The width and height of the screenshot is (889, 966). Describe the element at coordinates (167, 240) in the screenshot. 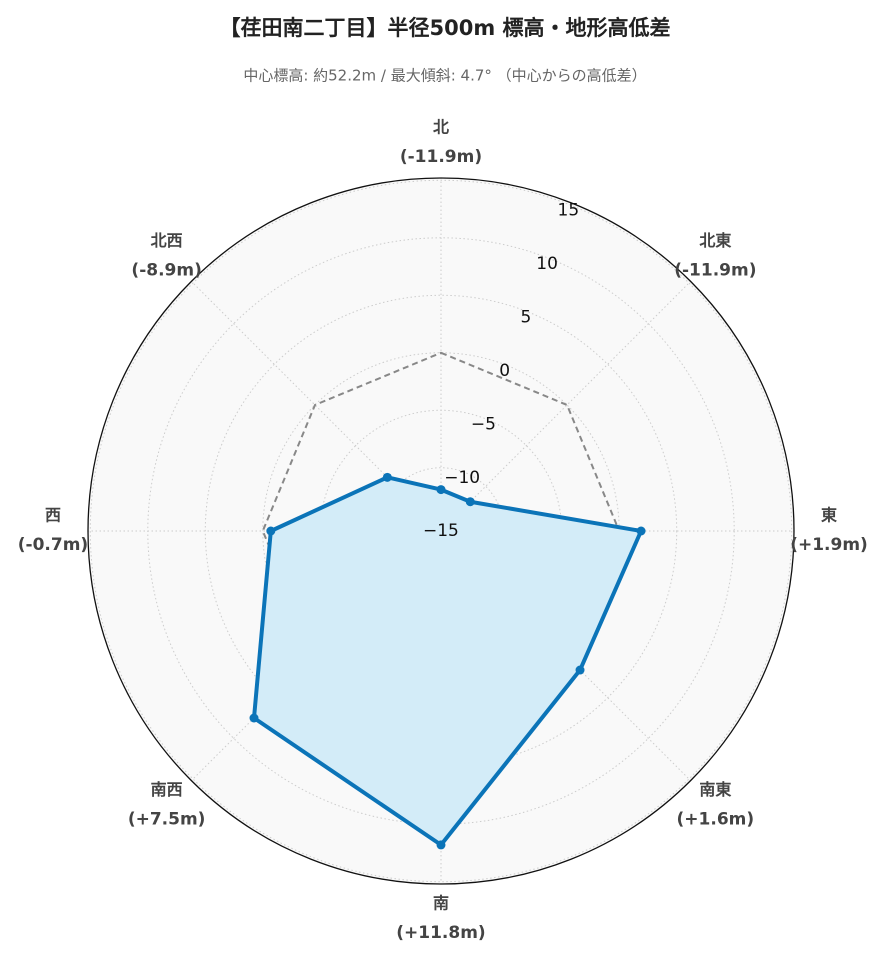

I see `category-label: 北西` at that location.